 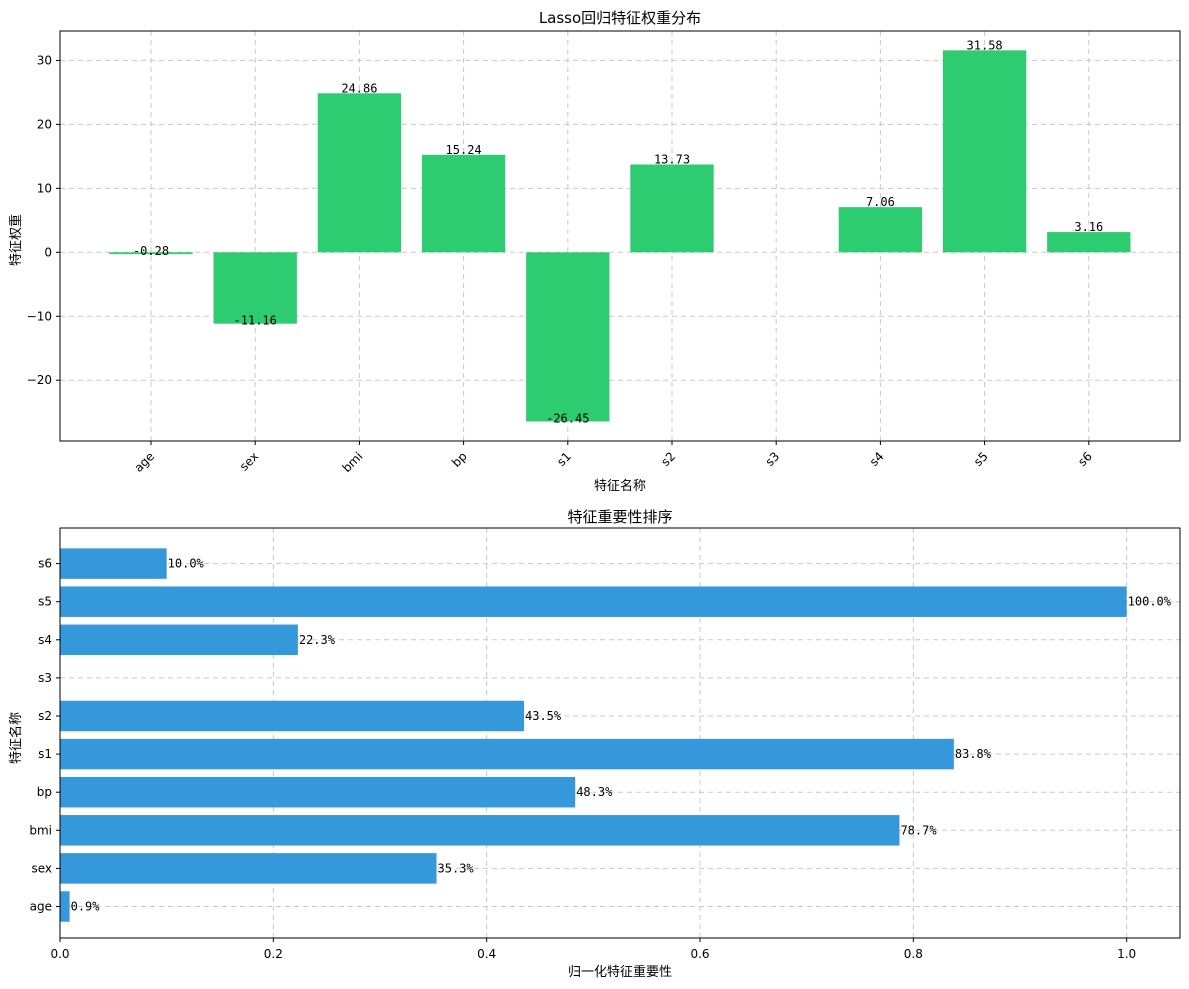 What do you see at coordinates (151, 253) in the screenshot?
I see `weight-bar-age` at bounding box center [151, 253].